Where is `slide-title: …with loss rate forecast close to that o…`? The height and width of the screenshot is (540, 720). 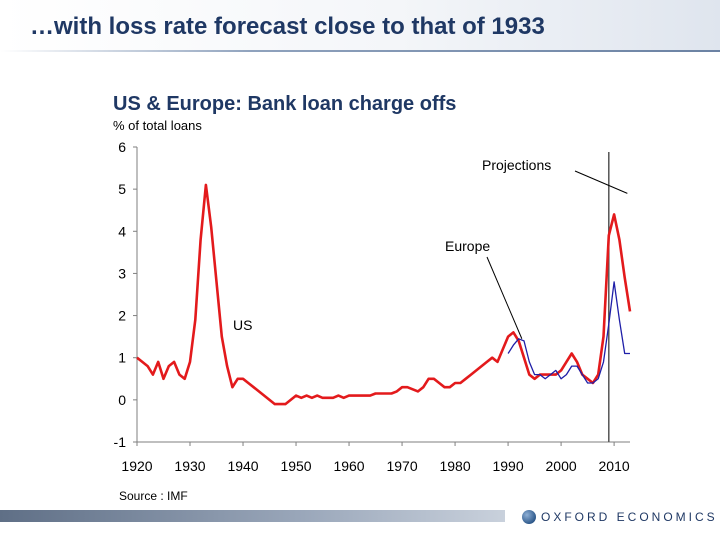
slide-title: …with loss rate forecast close to that o… is located at coordinates (287, 26).